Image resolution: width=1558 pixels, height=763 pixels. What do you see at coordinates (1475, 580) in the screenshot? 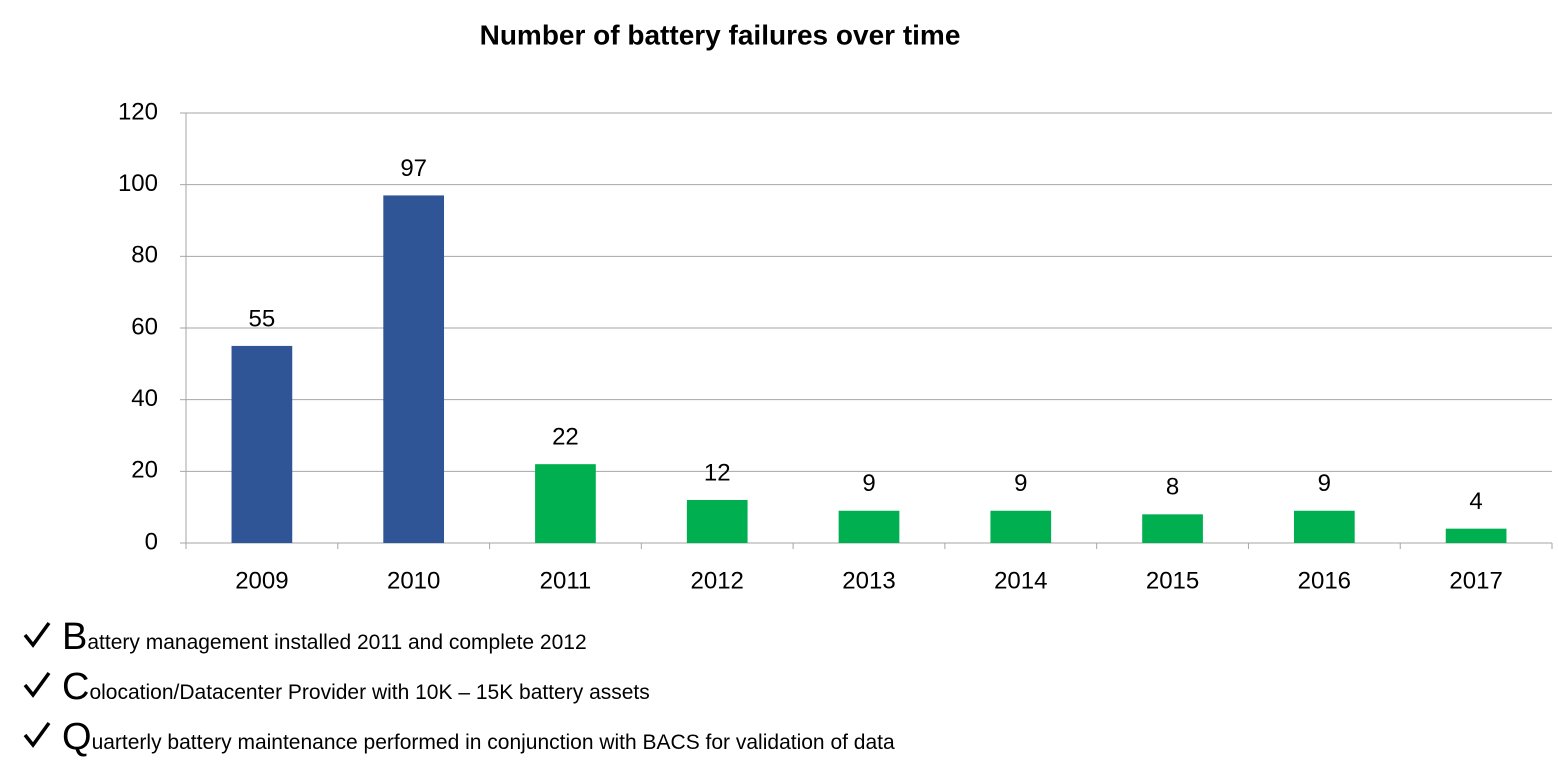
I see `x-tick-label: 2017` at bounding box center [1475, 580].